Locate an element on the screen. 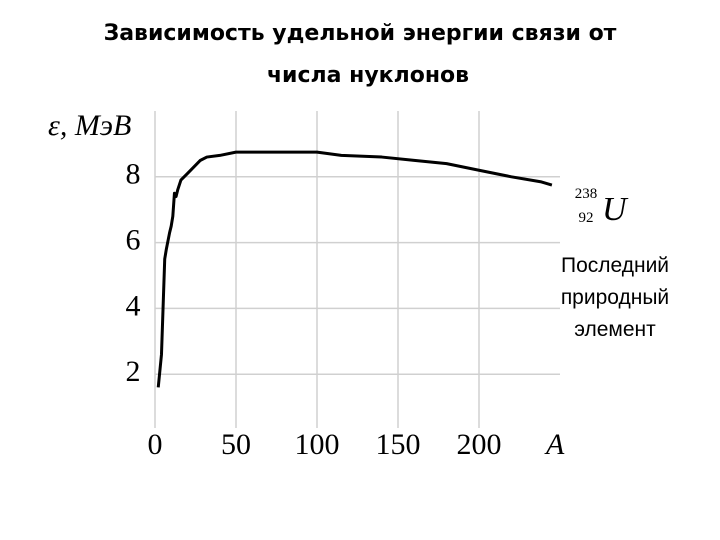  x-axis-label: A is located at coordinates (554, 444).